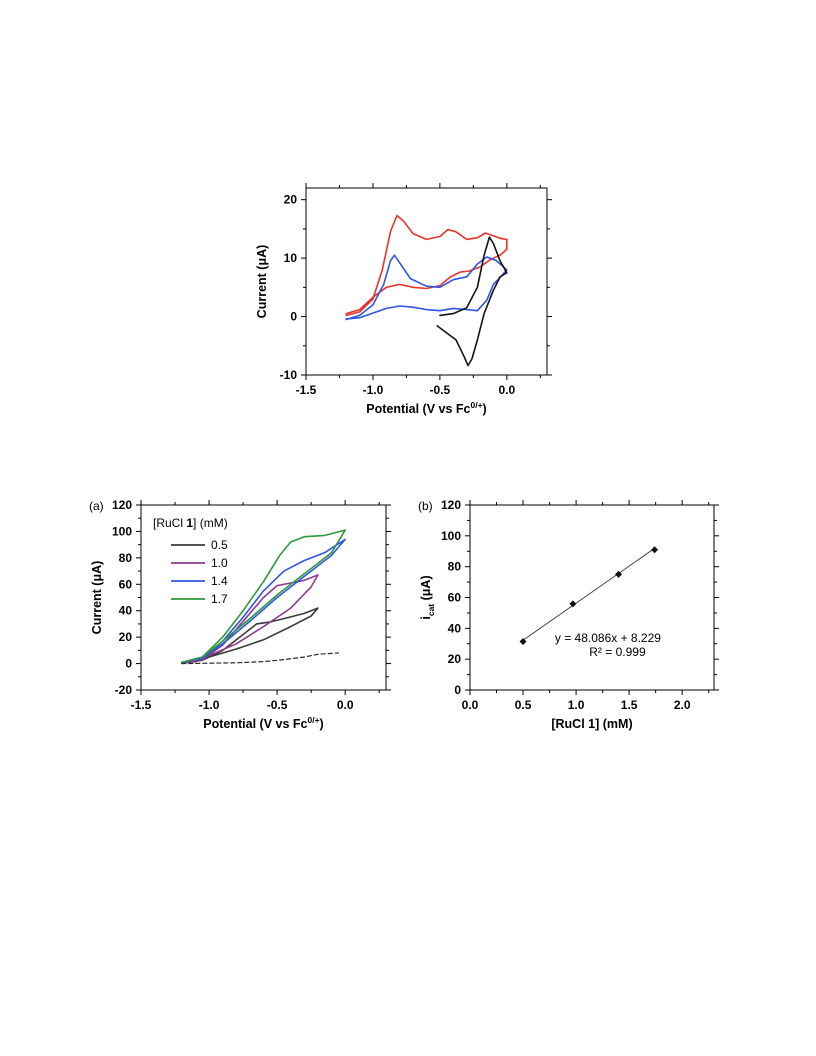  I want to click on x-tick-label: 2.0, so click(682, 705).